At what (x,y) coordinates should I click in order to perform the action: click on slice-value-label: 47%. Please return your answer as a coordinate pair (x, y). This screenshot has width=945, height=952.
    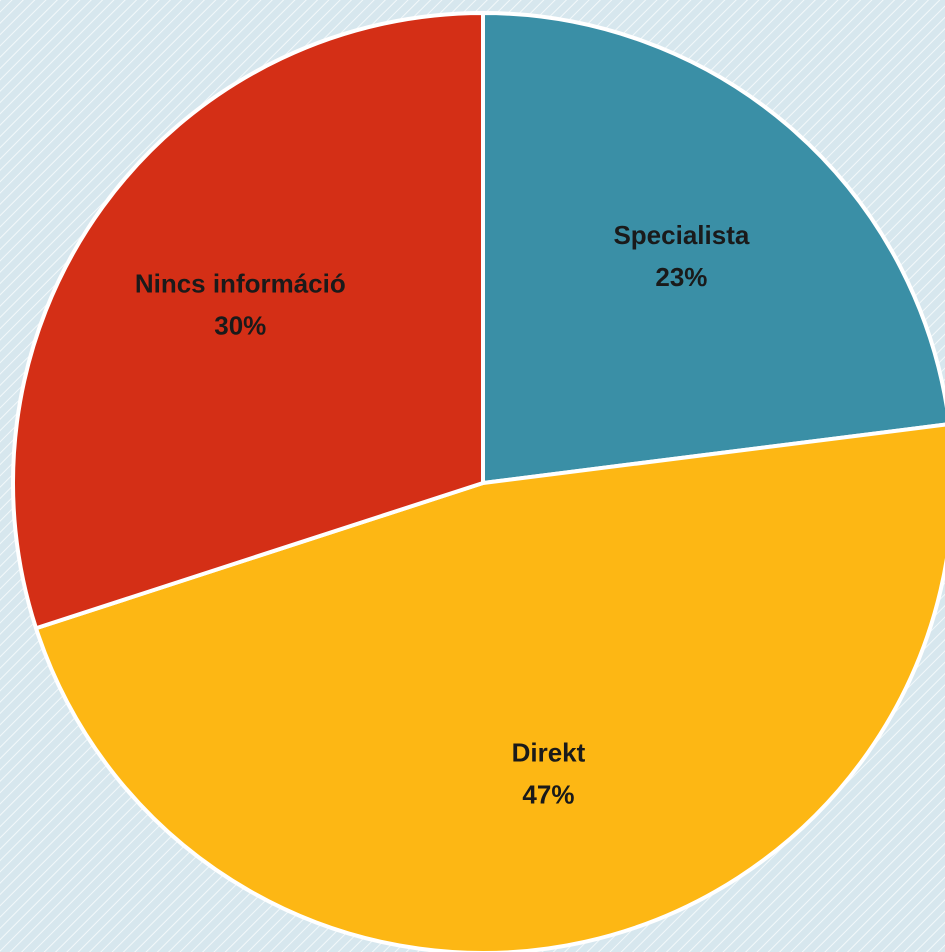
    Looking at the image, I should click on (548, 795).